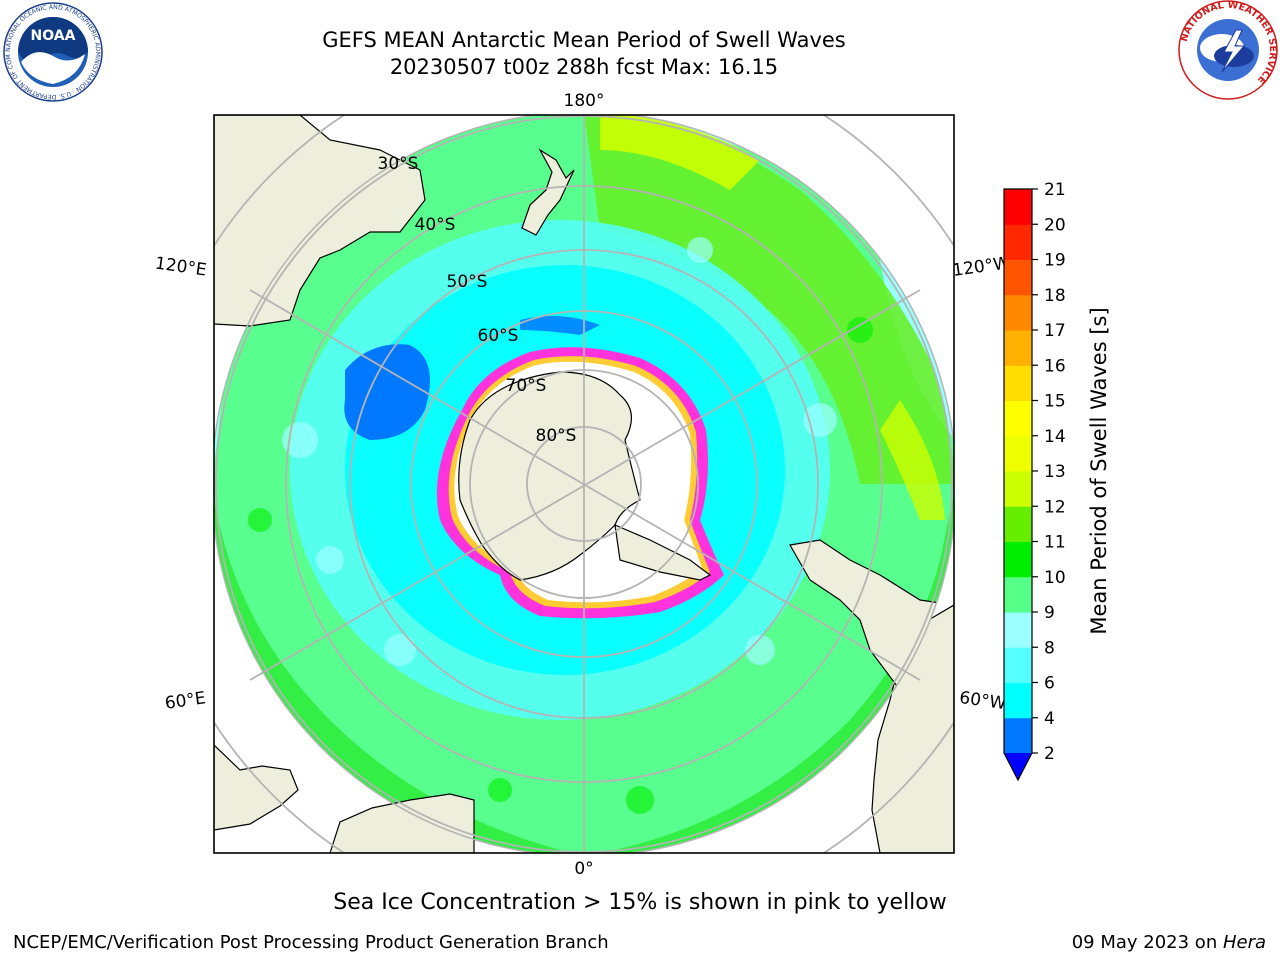  I want to click on lat-label-50s: 50°S, so click(467, 282).